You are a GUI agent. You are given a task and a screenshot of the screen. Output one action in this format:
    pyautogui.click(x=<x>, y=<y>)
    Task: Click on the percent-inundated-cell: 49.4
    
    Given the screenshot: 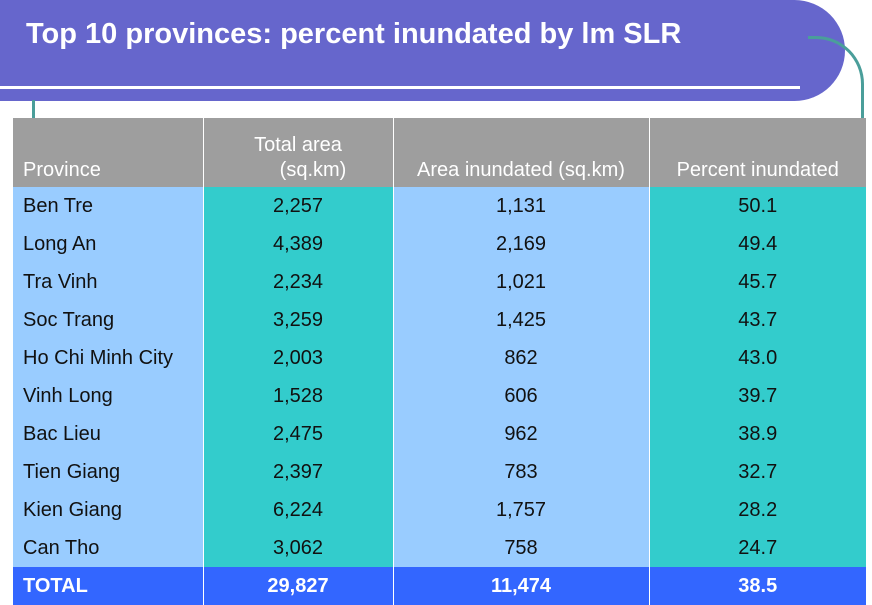 What is the action you would take?
    pyautogui.click(x=757, y=244)
    